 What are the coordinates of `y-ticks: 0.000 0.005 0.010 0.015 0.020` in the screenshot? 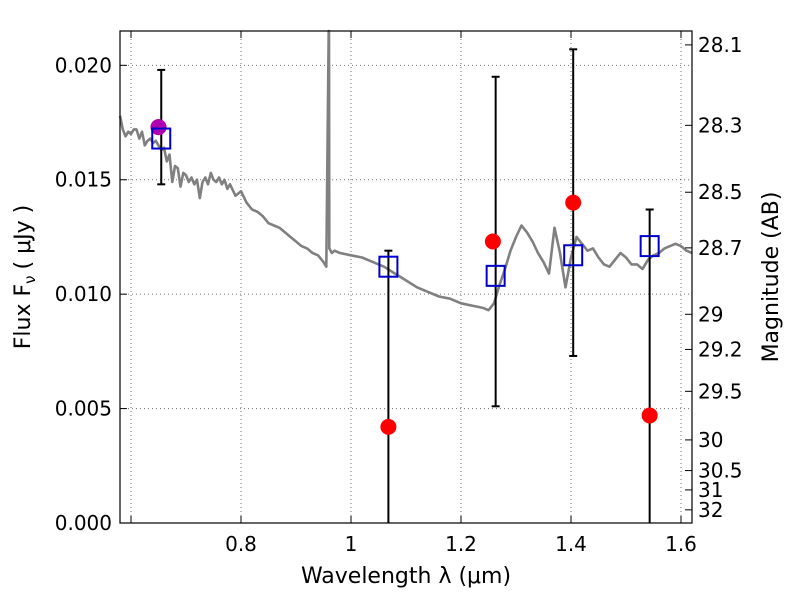 It's located at (91, 294).